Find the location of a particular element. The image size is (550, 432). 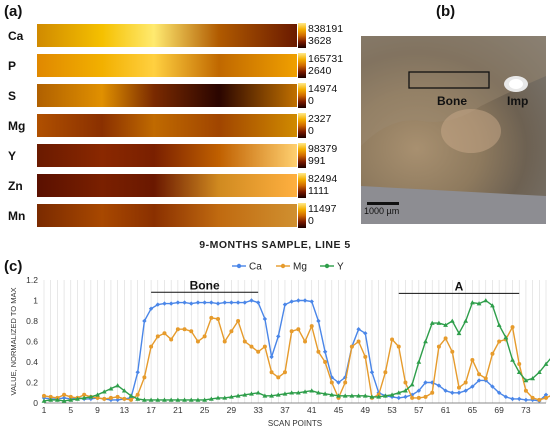

x-tick-label: 1 is located at coordinates (44, 410).